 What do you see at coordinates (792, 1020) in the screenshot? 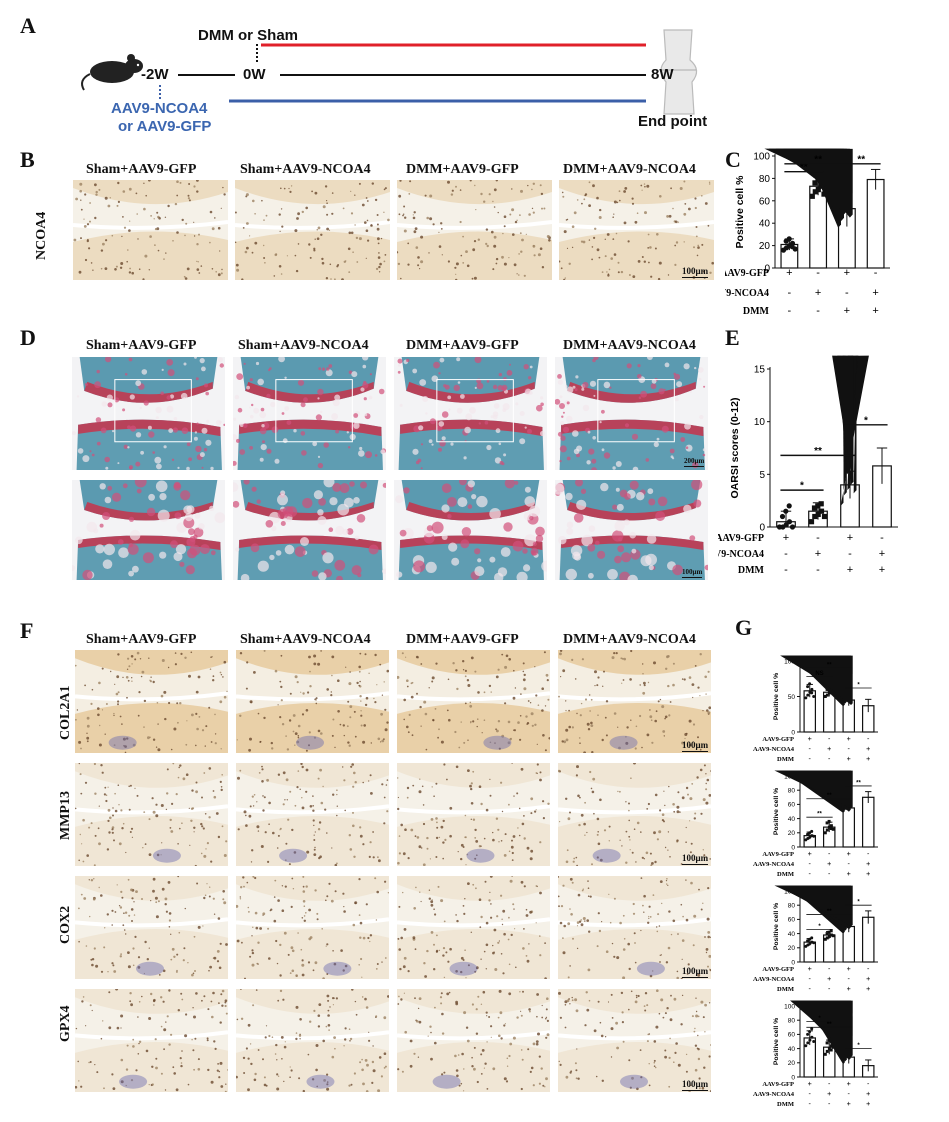
I see `y-tick-label: 80` at bounding box center [792, 1020].